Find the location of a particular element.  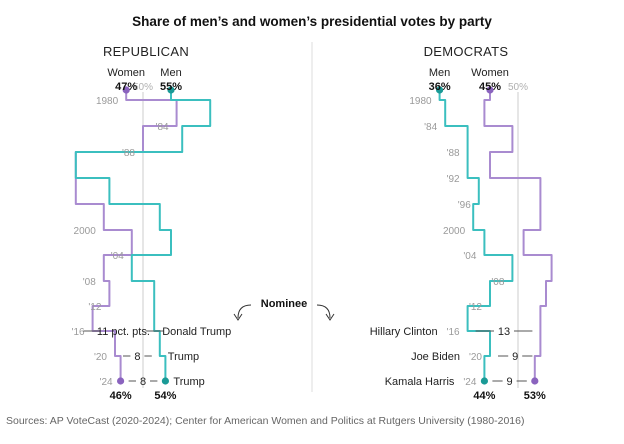

candidate-name: Joe Biden is located at coordinates (435, 357).